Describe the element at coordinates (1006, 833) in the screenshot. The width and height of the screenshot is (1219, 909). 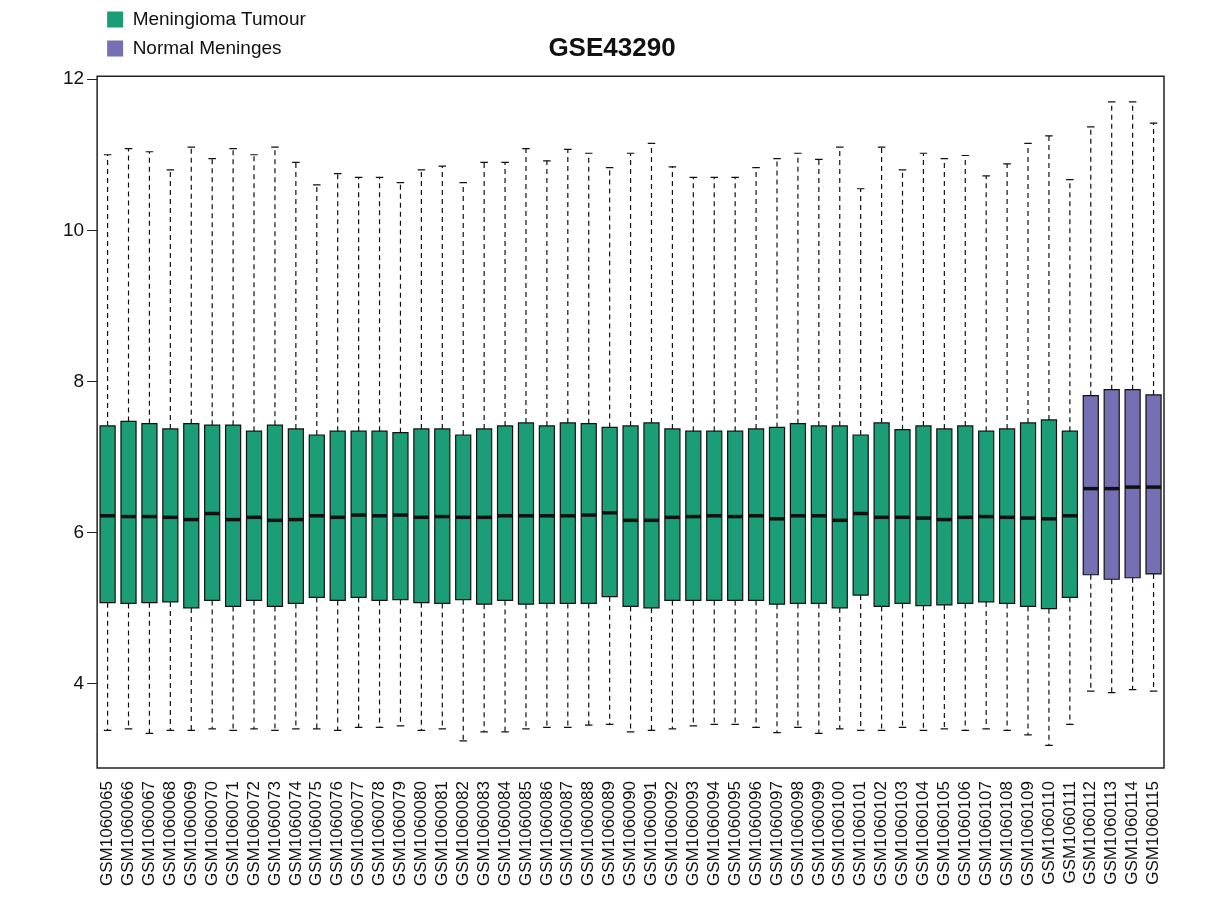
I see `x-tick-label: GSM1060108` at that location.